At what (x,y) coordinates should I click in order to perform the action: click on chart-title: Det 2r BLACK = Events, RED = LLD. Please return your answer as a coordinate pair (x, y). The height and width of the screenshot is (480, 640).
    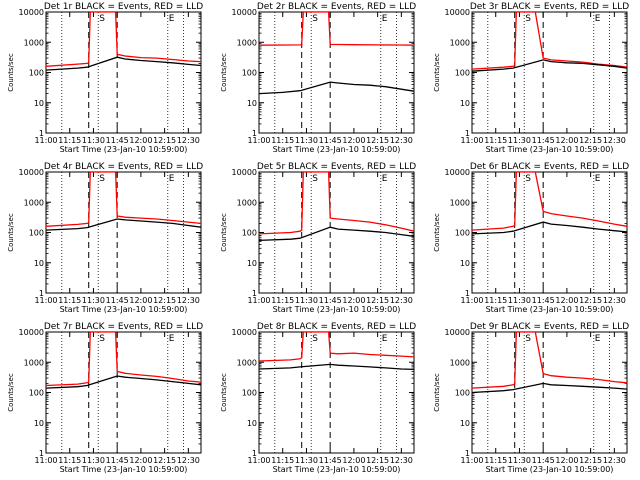
    Looking at the image, I should click on (336, 7).